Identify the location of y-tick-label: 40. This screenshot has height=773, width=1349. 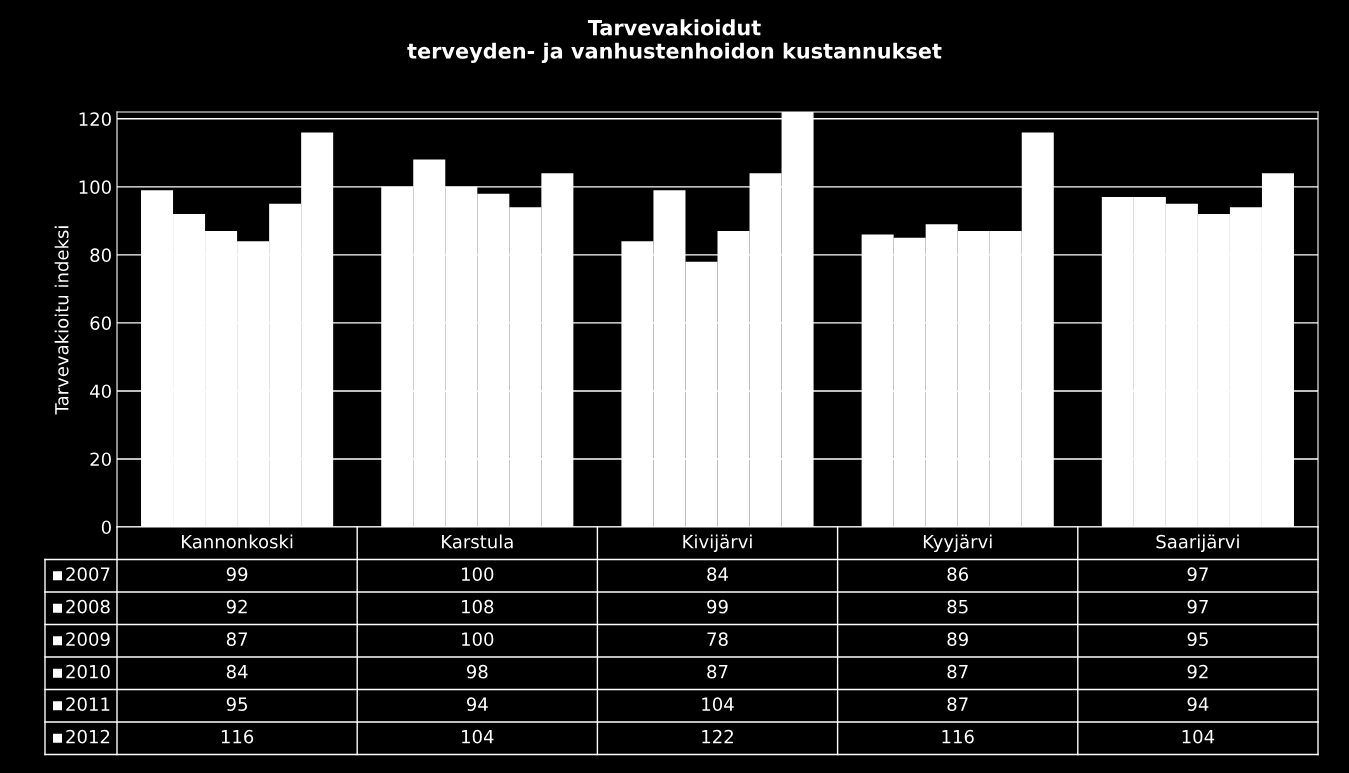
(100, 391).